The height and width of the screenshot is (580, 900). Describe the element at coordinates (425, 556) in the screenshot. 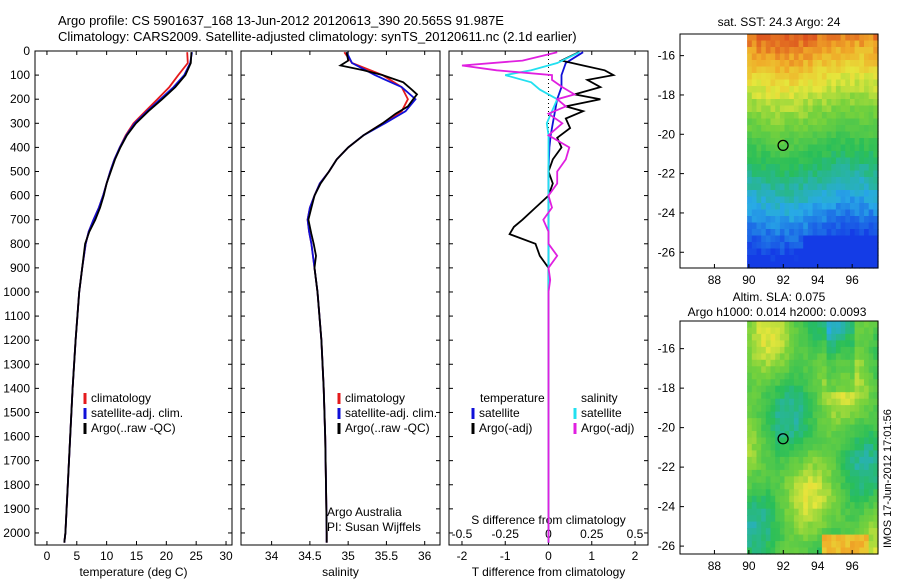

I see `x-tick-label: 36` at that location.